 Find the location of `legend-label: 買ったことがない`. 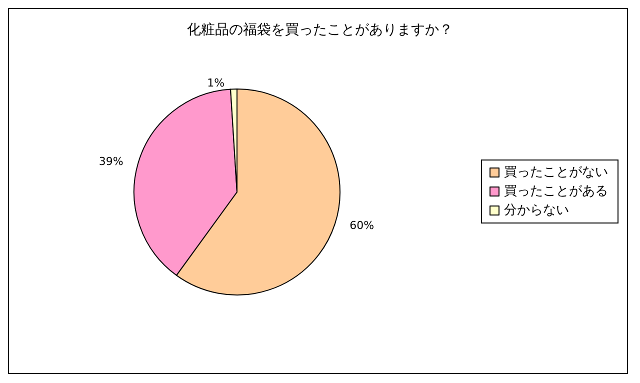

legend-label: 買ったことがない is located at coordinates (556, 172).